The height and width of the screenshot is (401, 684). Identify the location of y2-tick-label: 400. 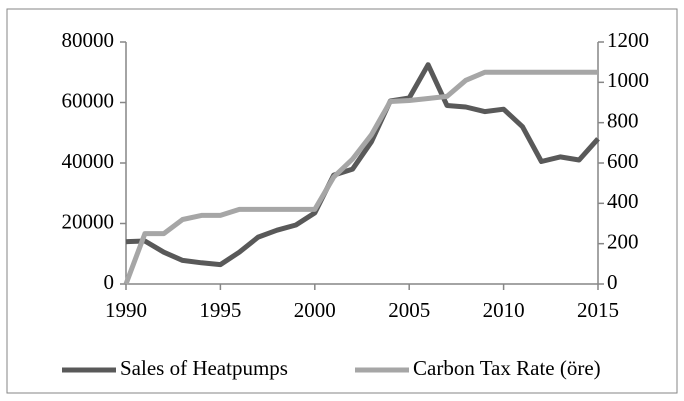
(623, 201).